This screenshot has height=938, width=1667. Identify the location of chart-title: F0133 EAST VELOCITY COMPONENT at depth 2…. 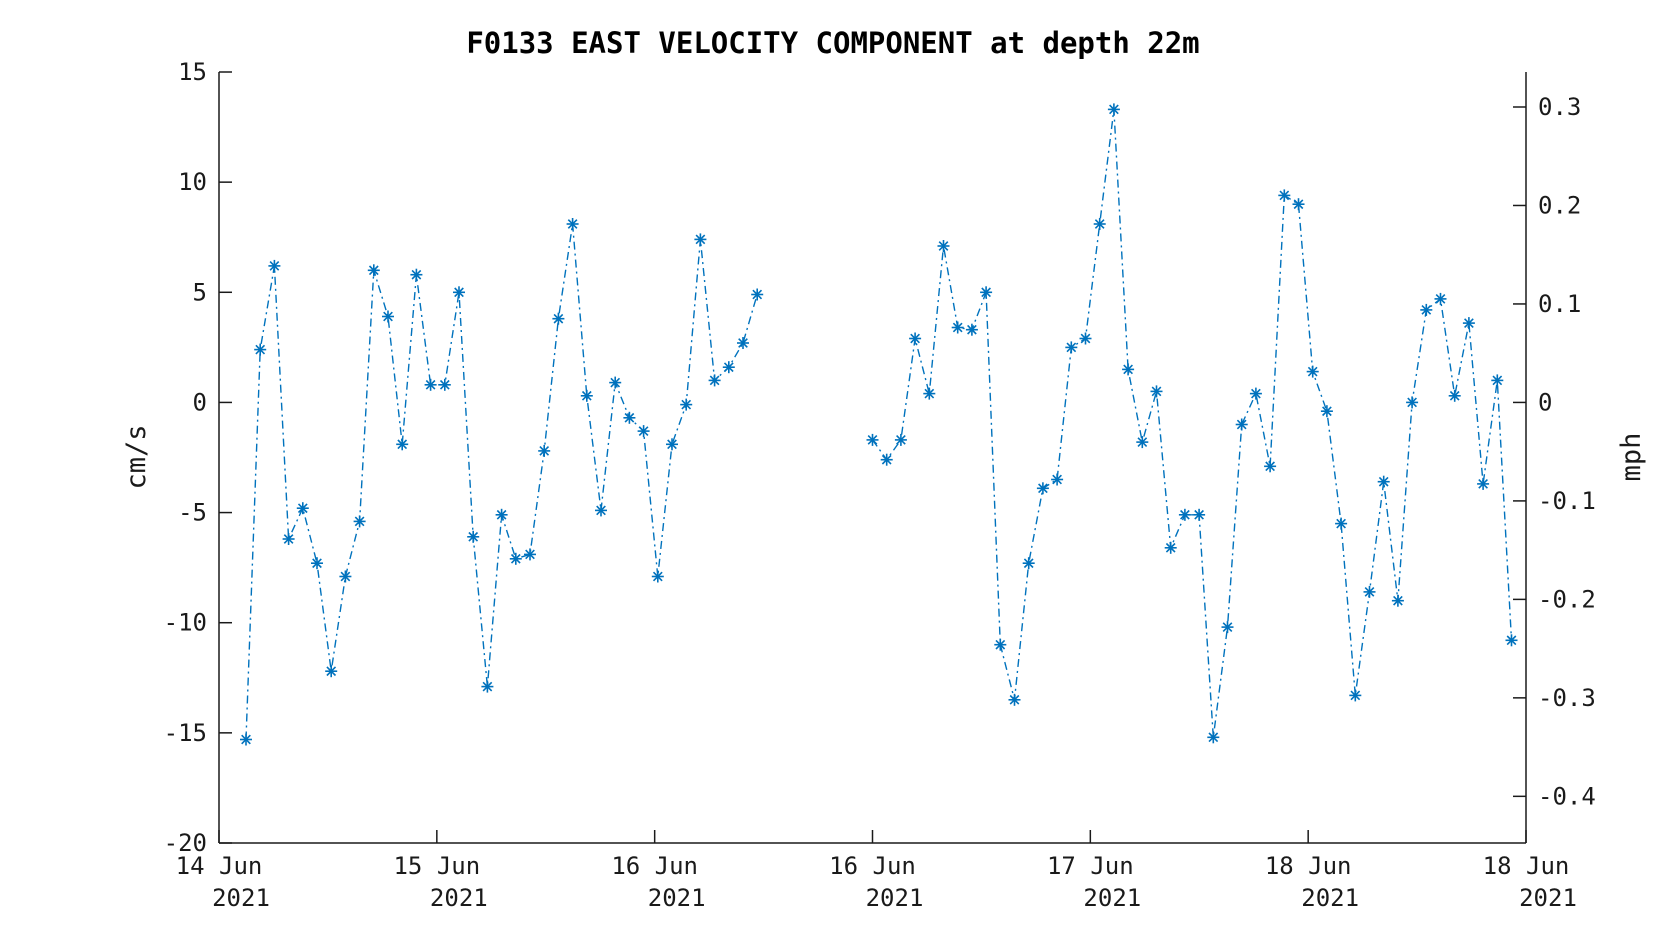
(832, 43).